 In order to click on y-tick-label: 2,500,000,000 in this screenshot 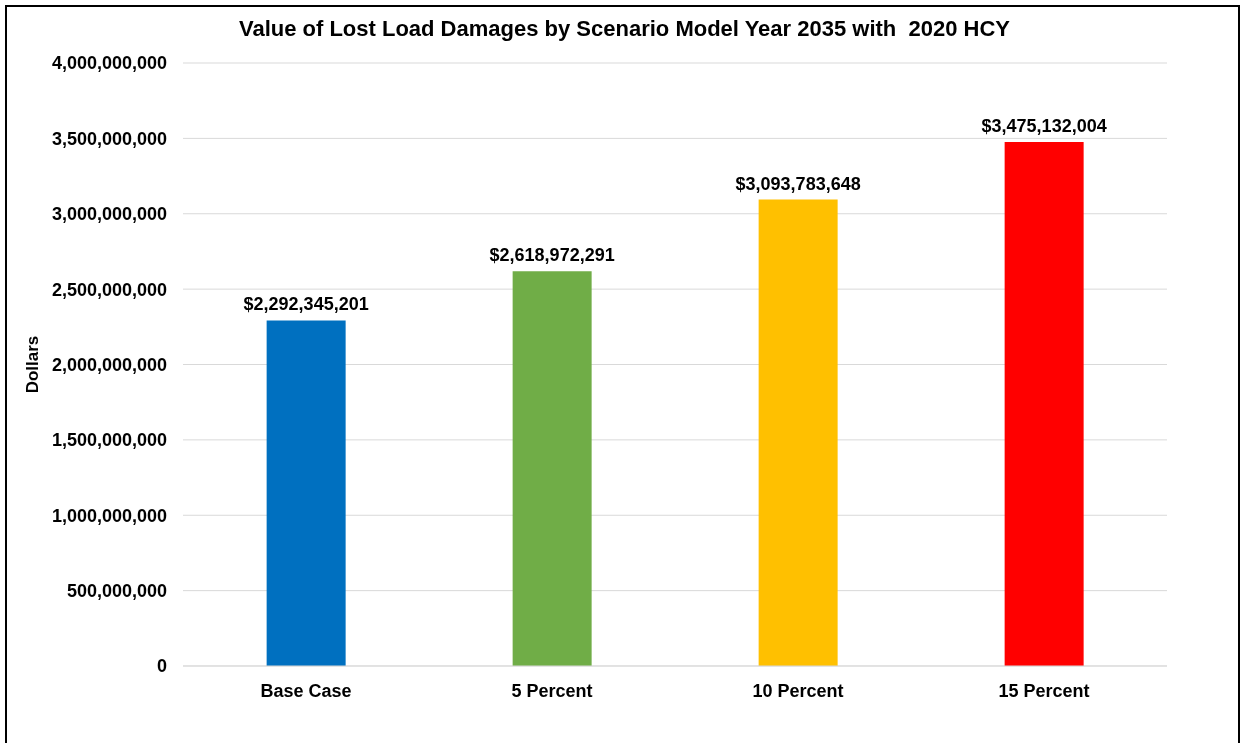, I will do `click(109, 289)`.